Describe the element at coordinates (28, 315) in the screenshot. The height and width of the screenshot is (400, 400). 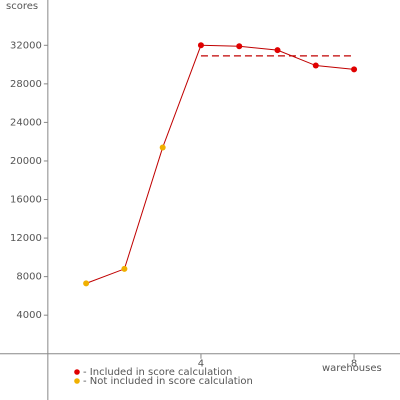
I see `y-tick-label: 4000` at that location.